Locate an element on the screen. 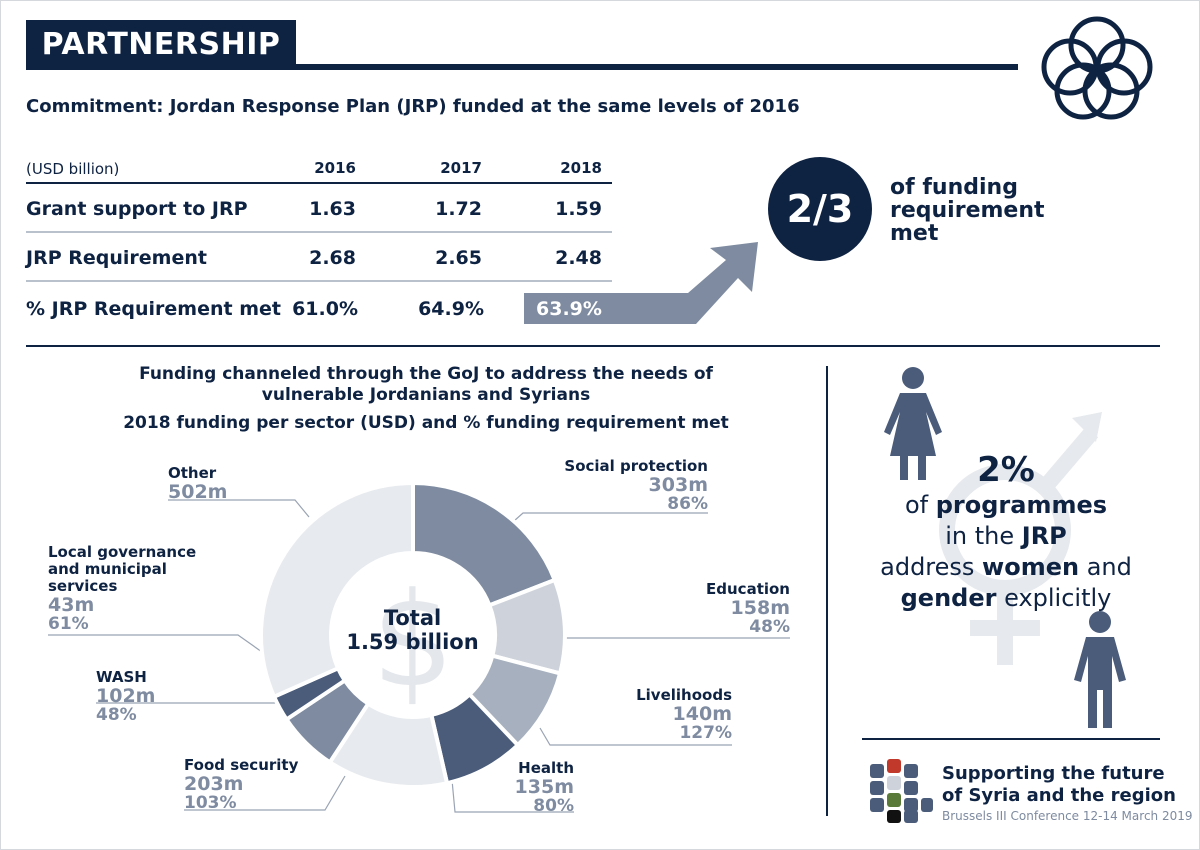 The width and height of the screenshot is (1200, 850). slice-value: 502m is located at coordinates (198, 492).